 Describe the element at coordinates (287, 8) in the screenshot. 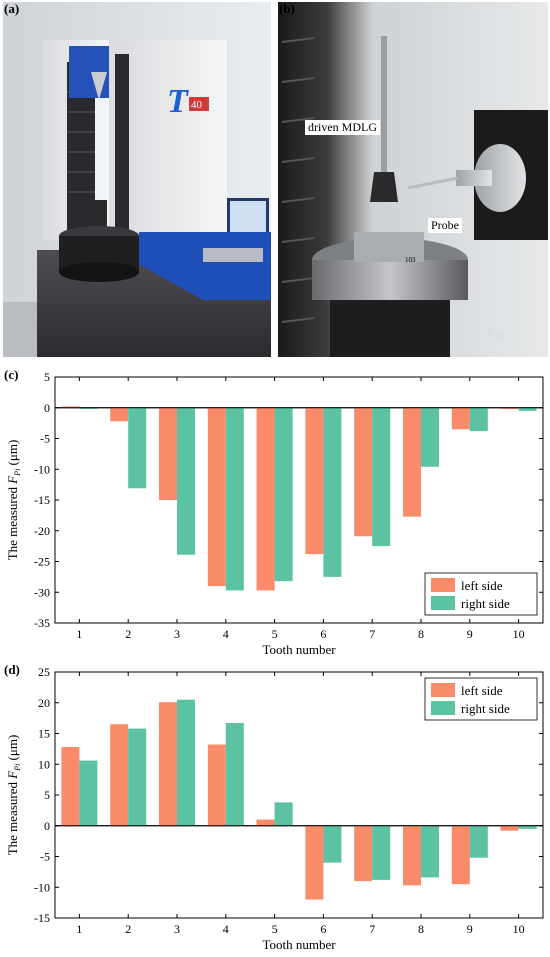

I see `panel-label-b: (b)` at that location.